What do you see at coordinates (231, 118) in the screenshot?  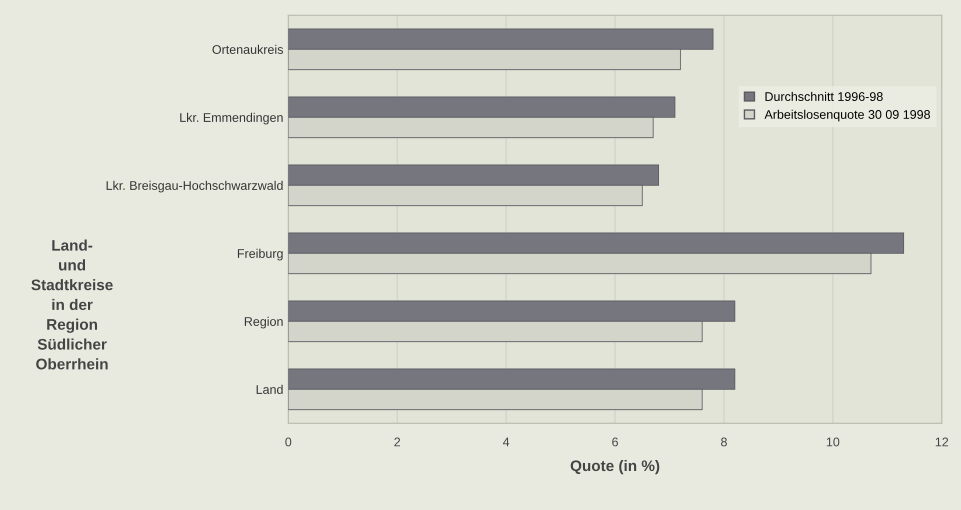 I see `y-tick-label: Lkr. Emmendingen` at bounding box center [231, 118].